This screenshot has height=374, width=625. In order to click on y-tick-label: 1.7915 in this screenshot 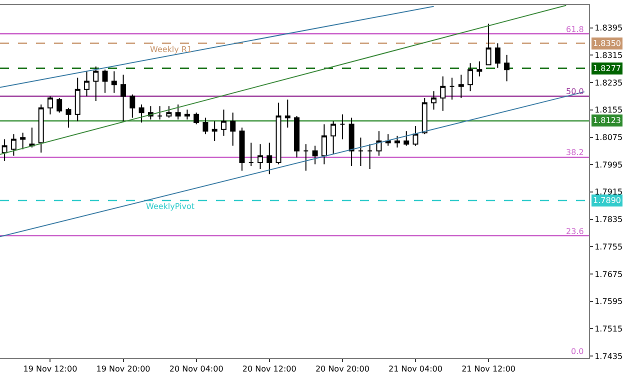, I will do `click(608, 192)`.